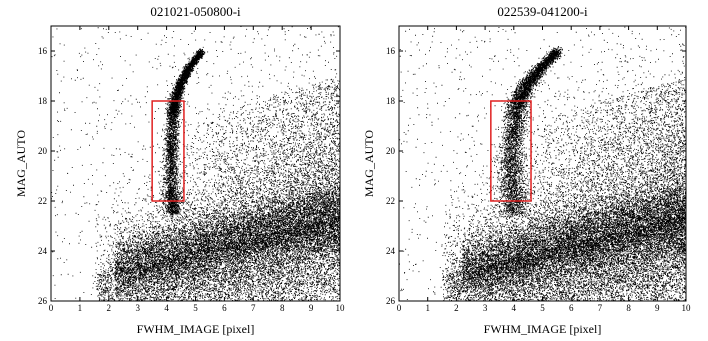  What do you see at coordinates (195, 11) in the screenshot?
I see `chart-title: 021021-050800-i` at bounding box center [195, 11].